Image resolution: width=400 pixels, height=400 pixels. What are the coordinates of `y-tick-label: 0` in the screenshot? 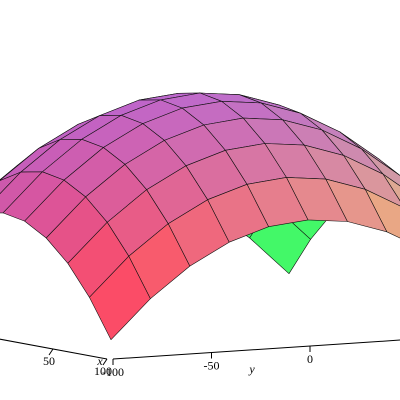 It's located at (310, 359).